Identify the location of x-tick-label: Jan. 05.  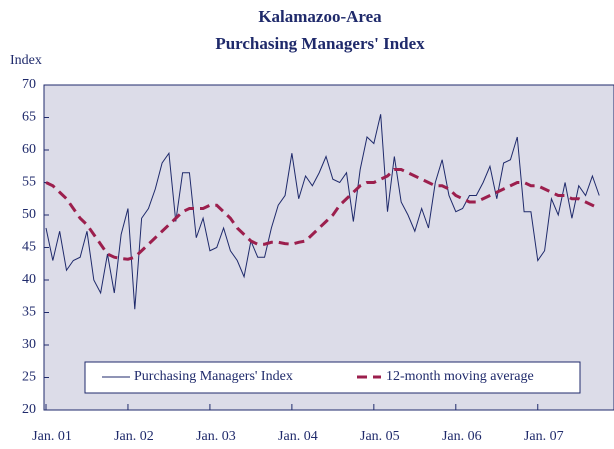
(380, 436).